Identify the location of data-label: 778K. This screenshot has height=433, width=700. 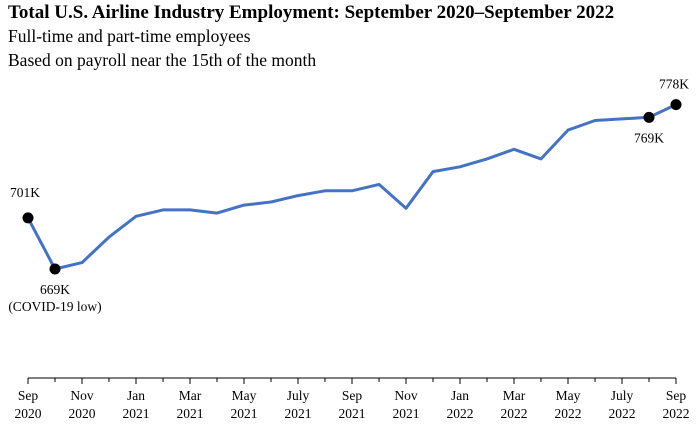
(674, 84).